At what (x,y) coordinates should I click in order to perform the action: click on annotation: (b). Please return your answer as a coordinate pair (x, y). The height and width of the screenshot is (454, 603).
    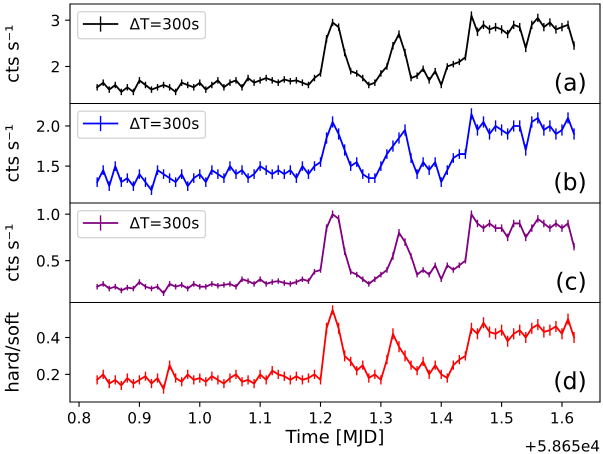
    Looking at the image, I should click on (570, 183).